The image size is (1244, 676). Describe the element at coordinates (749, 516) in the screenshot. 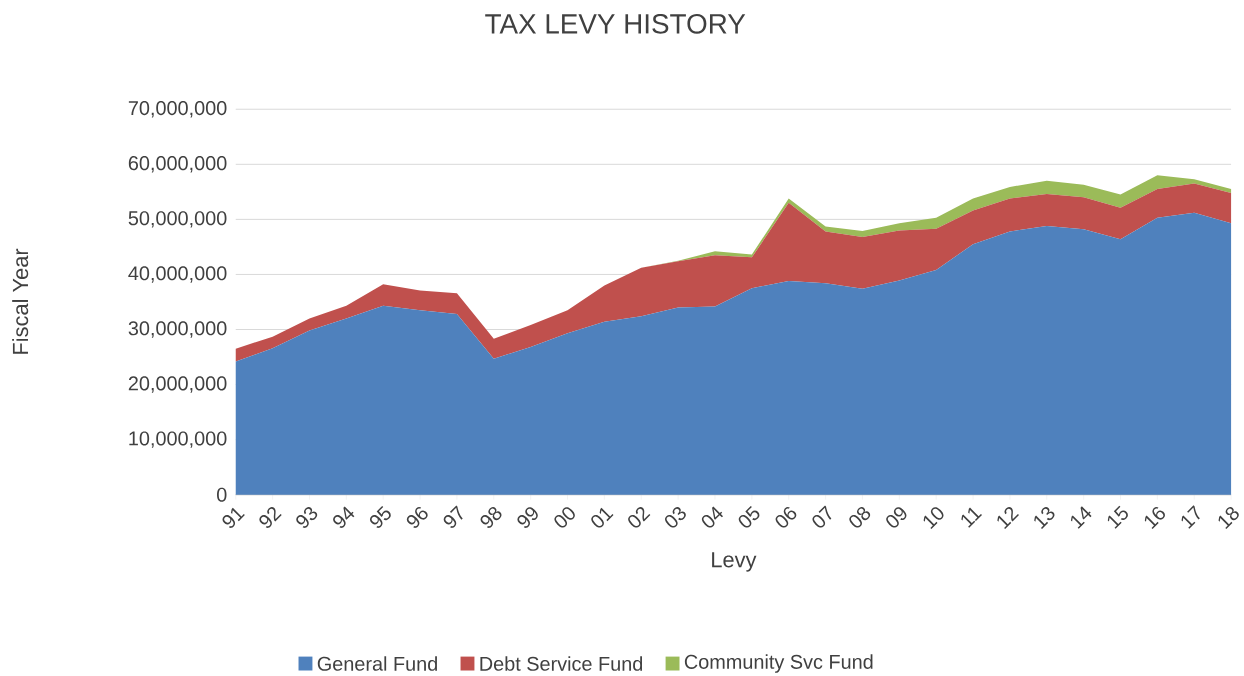

I see `x-tick-label: 05` at that location.